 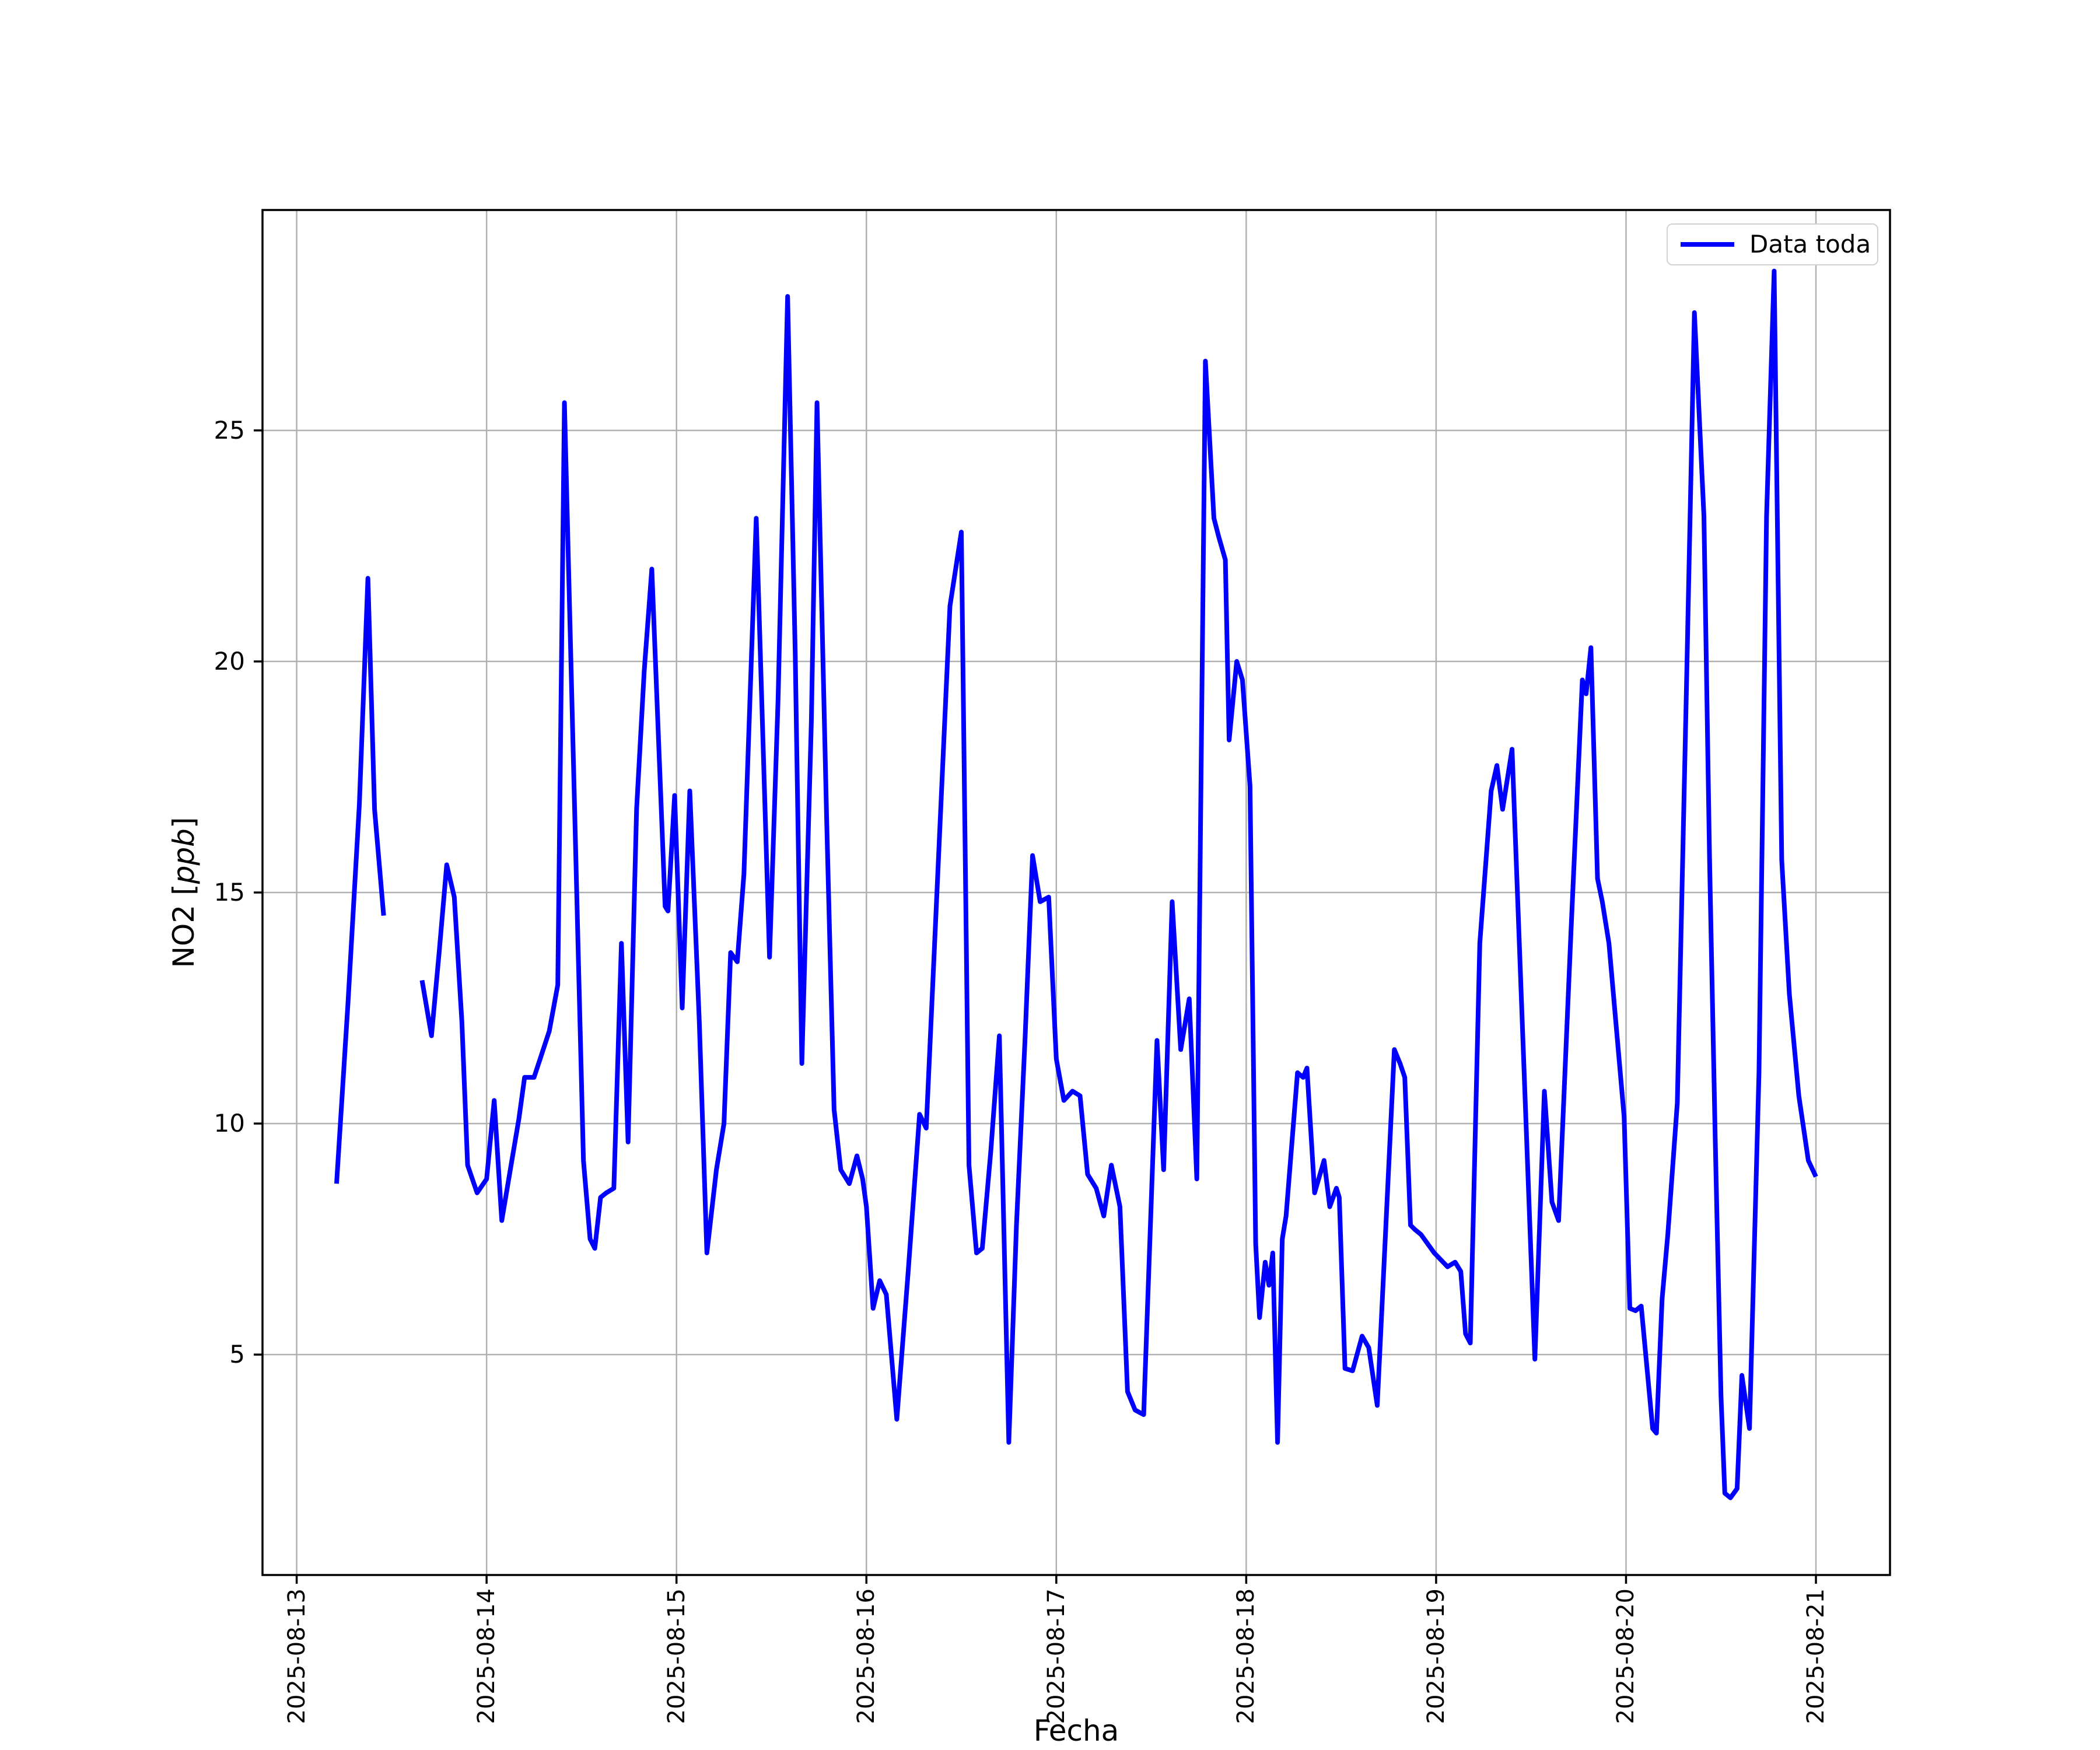 What do you see at coordinates (1810, 244) in the screenshot?
I see `legend-entry-label: Data toda` at bounding box center [1810, 244].